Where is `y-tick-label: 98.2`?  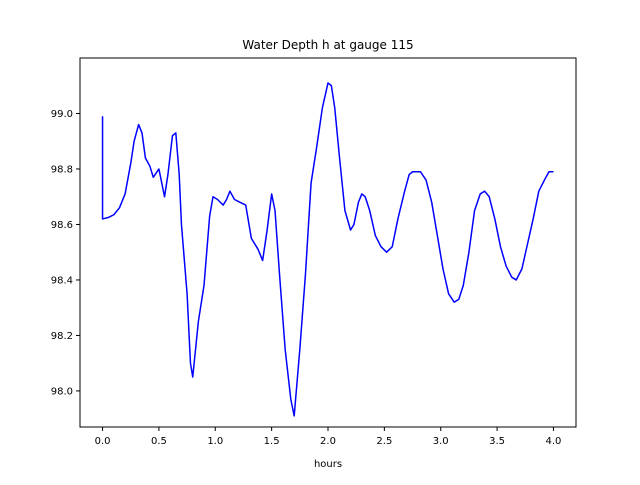
y-tick-label: 98.2 is located at coordinates (62, 336).